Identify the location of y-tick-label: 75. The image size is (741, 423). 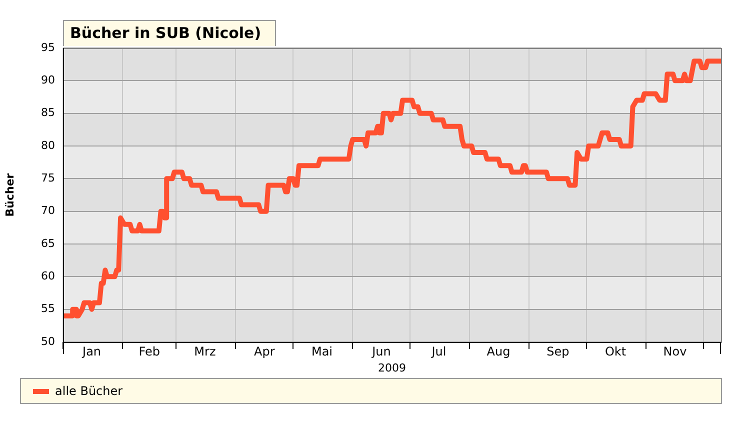
(48, 178).